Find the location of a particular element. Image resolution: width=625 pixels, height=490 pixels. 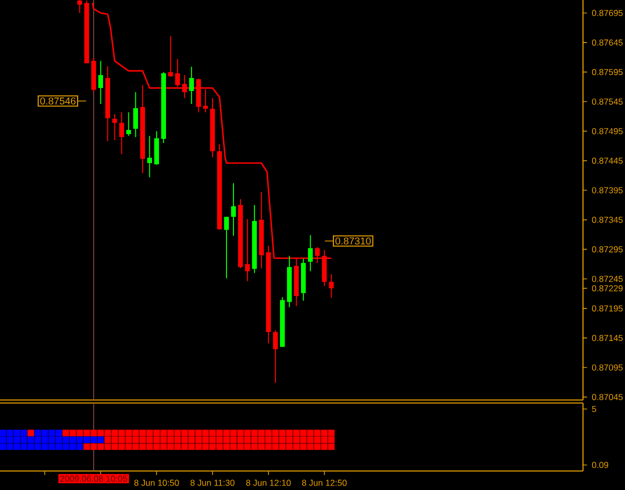

y-tick-label: 0.87495 is located at coordinates (607, 131).